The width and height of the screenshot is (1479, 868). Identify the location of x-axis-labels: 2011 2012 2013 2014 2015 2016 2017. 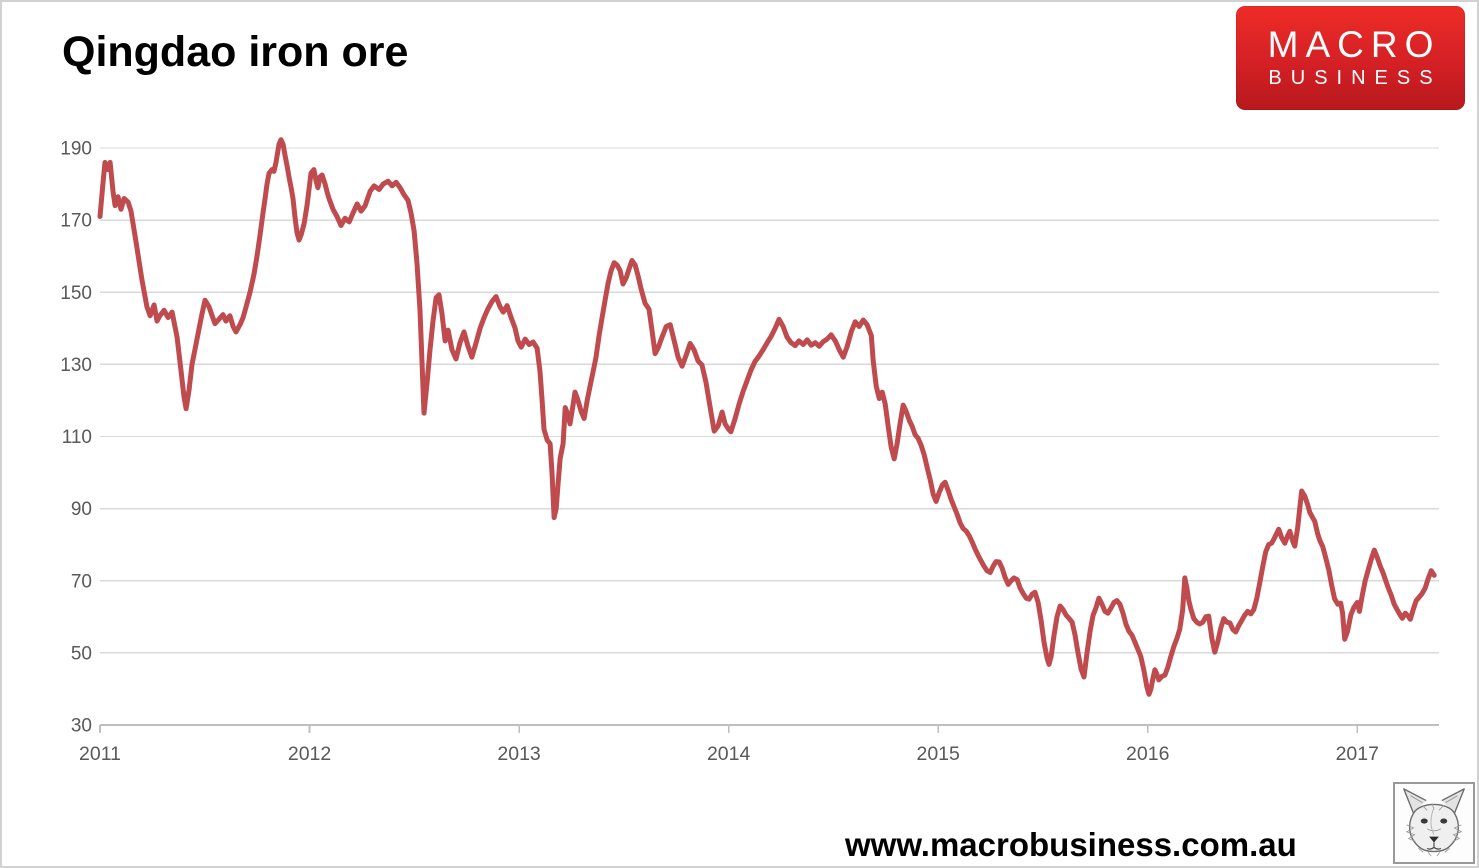
(729, 754).